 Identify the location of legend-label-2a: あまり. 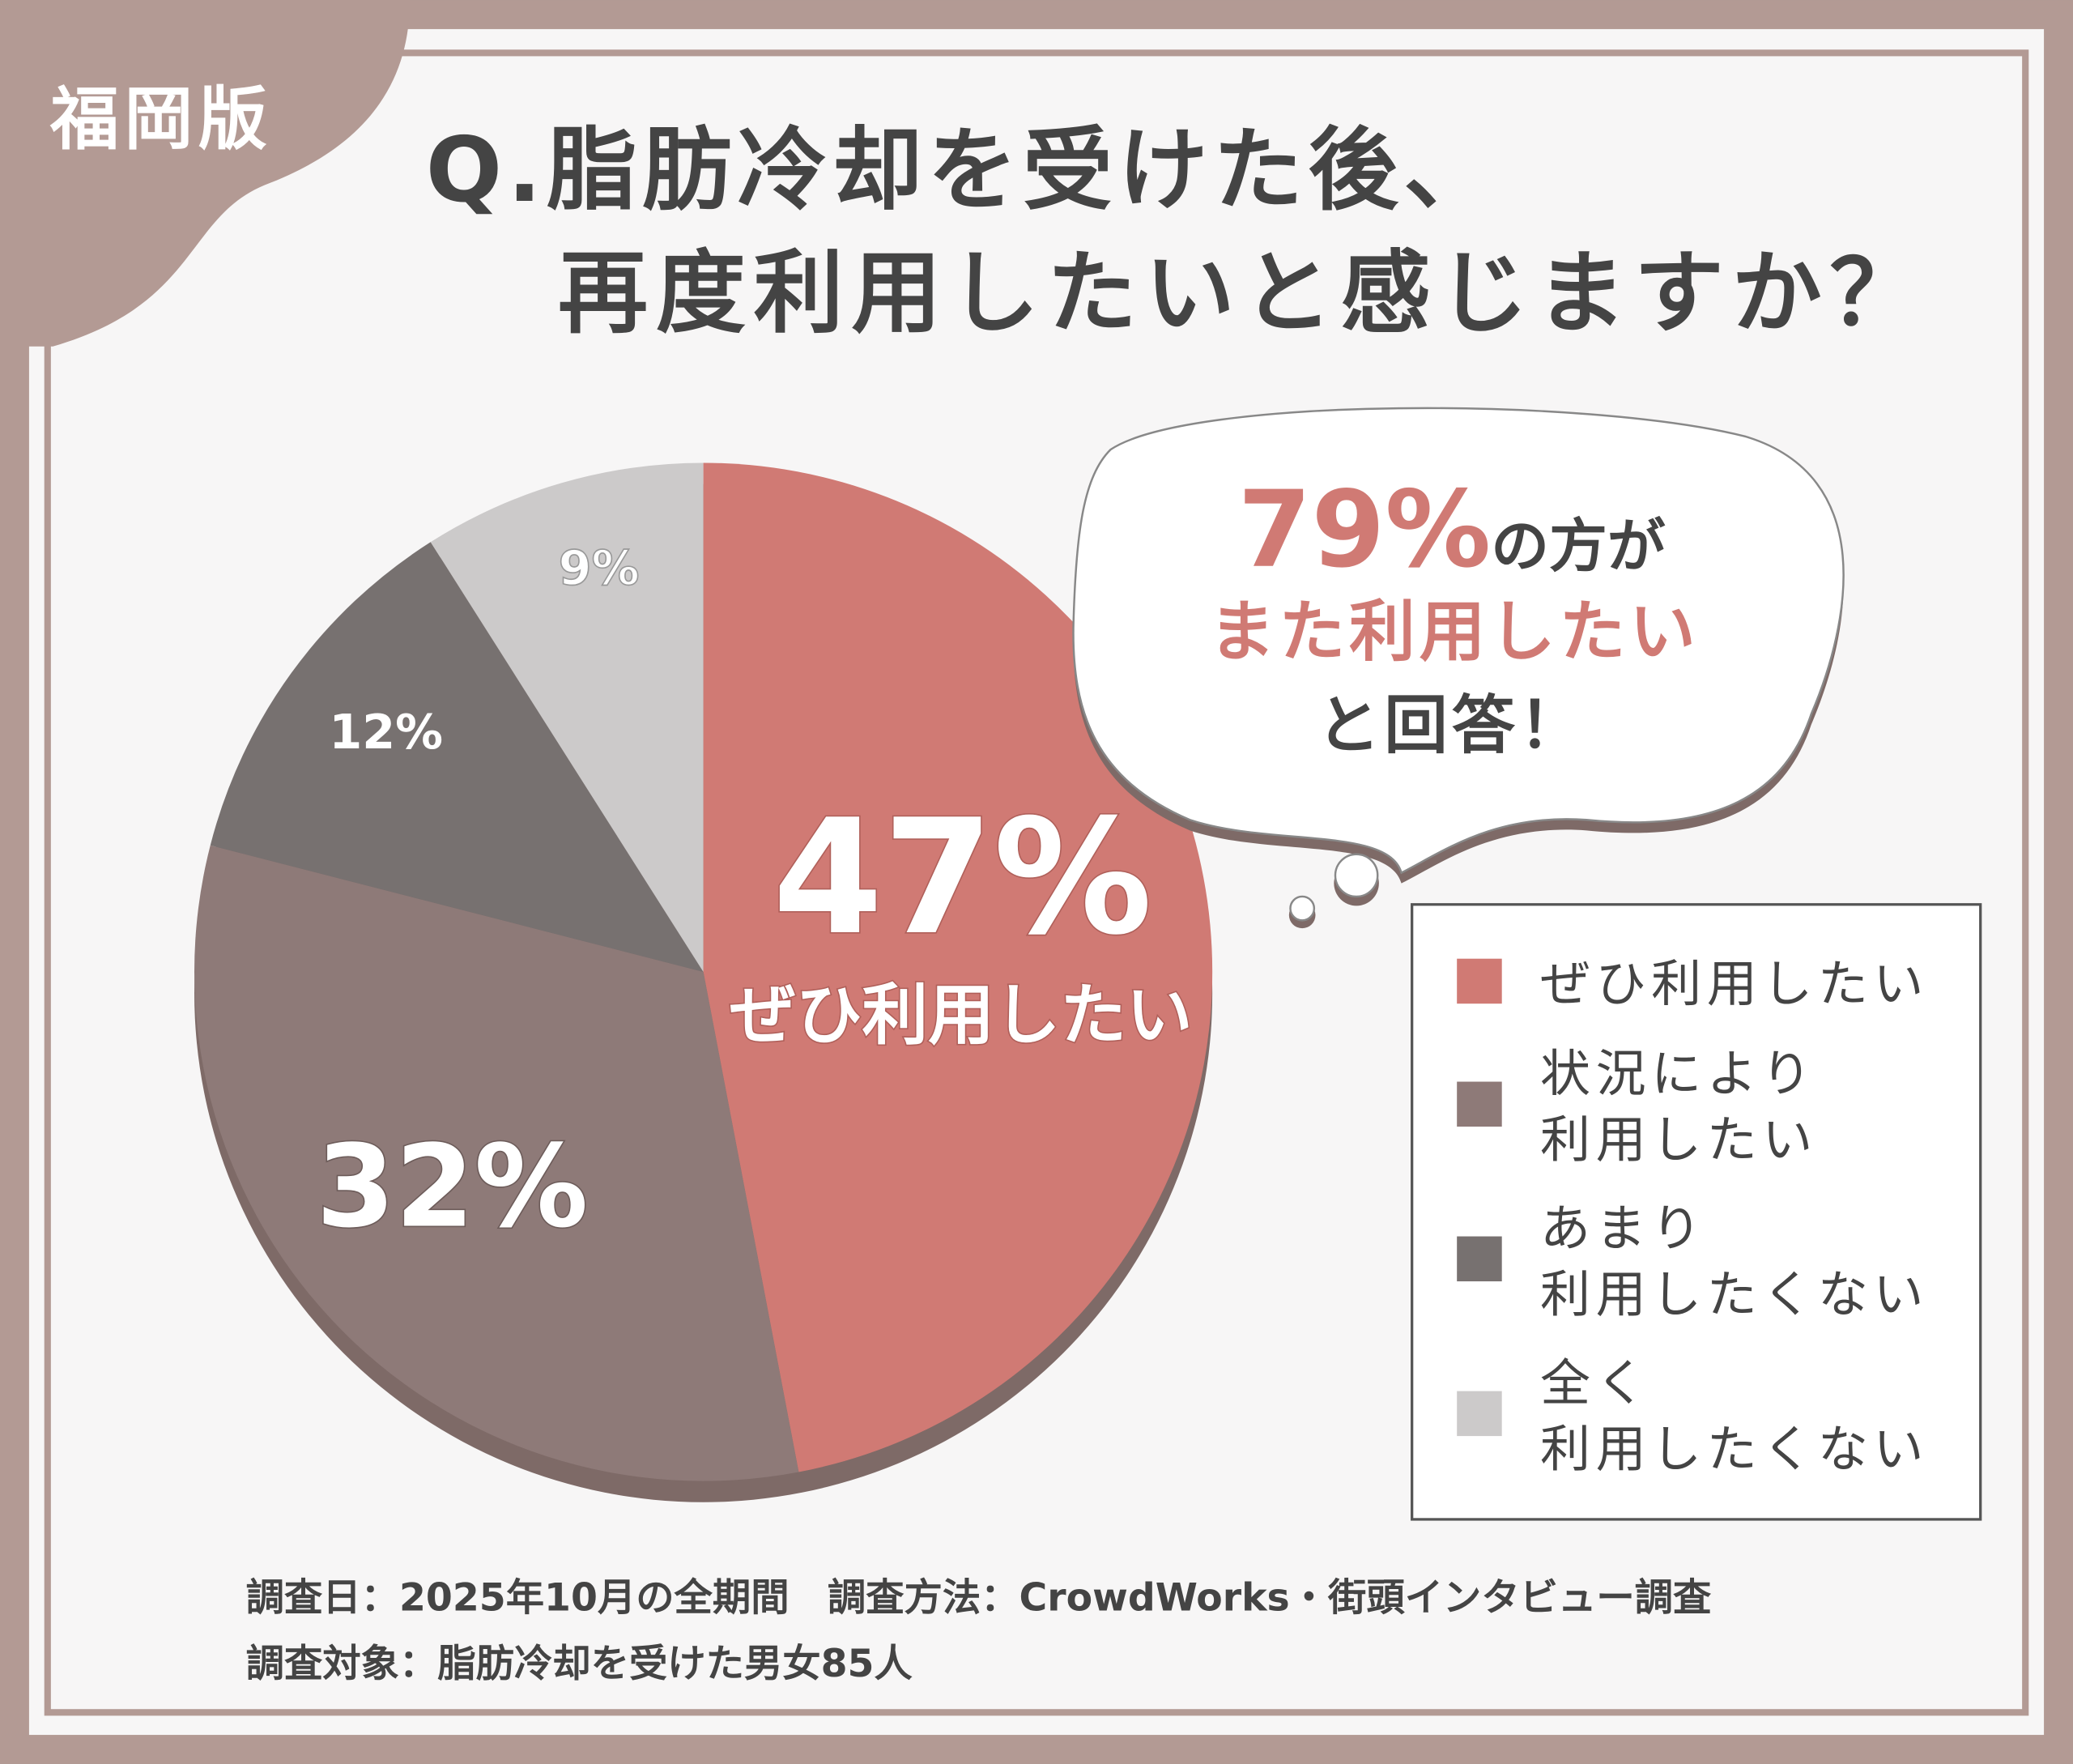
(1623, 1228).